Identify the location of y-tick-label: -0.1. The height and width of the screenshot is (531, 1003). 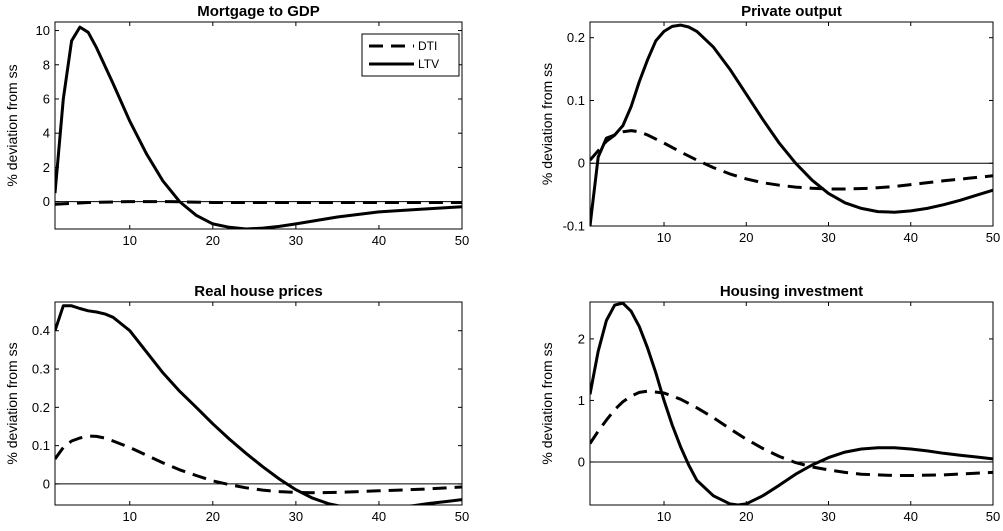
(574, 226).